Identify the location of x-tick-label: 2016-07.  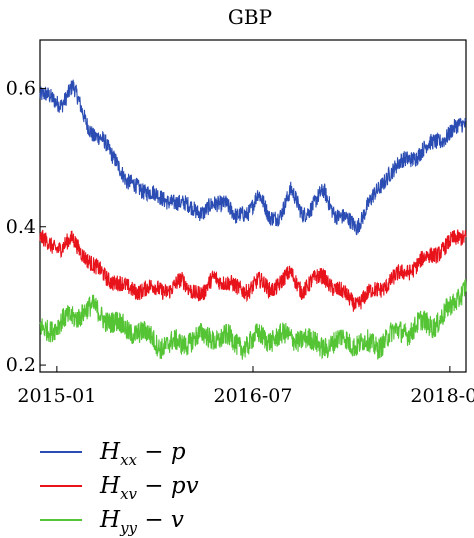
(253, 396).